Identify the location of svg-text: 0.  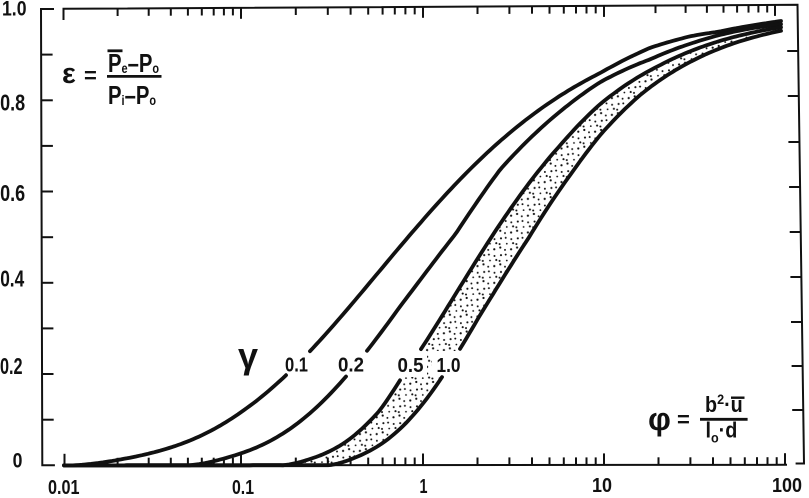
(18, 461).